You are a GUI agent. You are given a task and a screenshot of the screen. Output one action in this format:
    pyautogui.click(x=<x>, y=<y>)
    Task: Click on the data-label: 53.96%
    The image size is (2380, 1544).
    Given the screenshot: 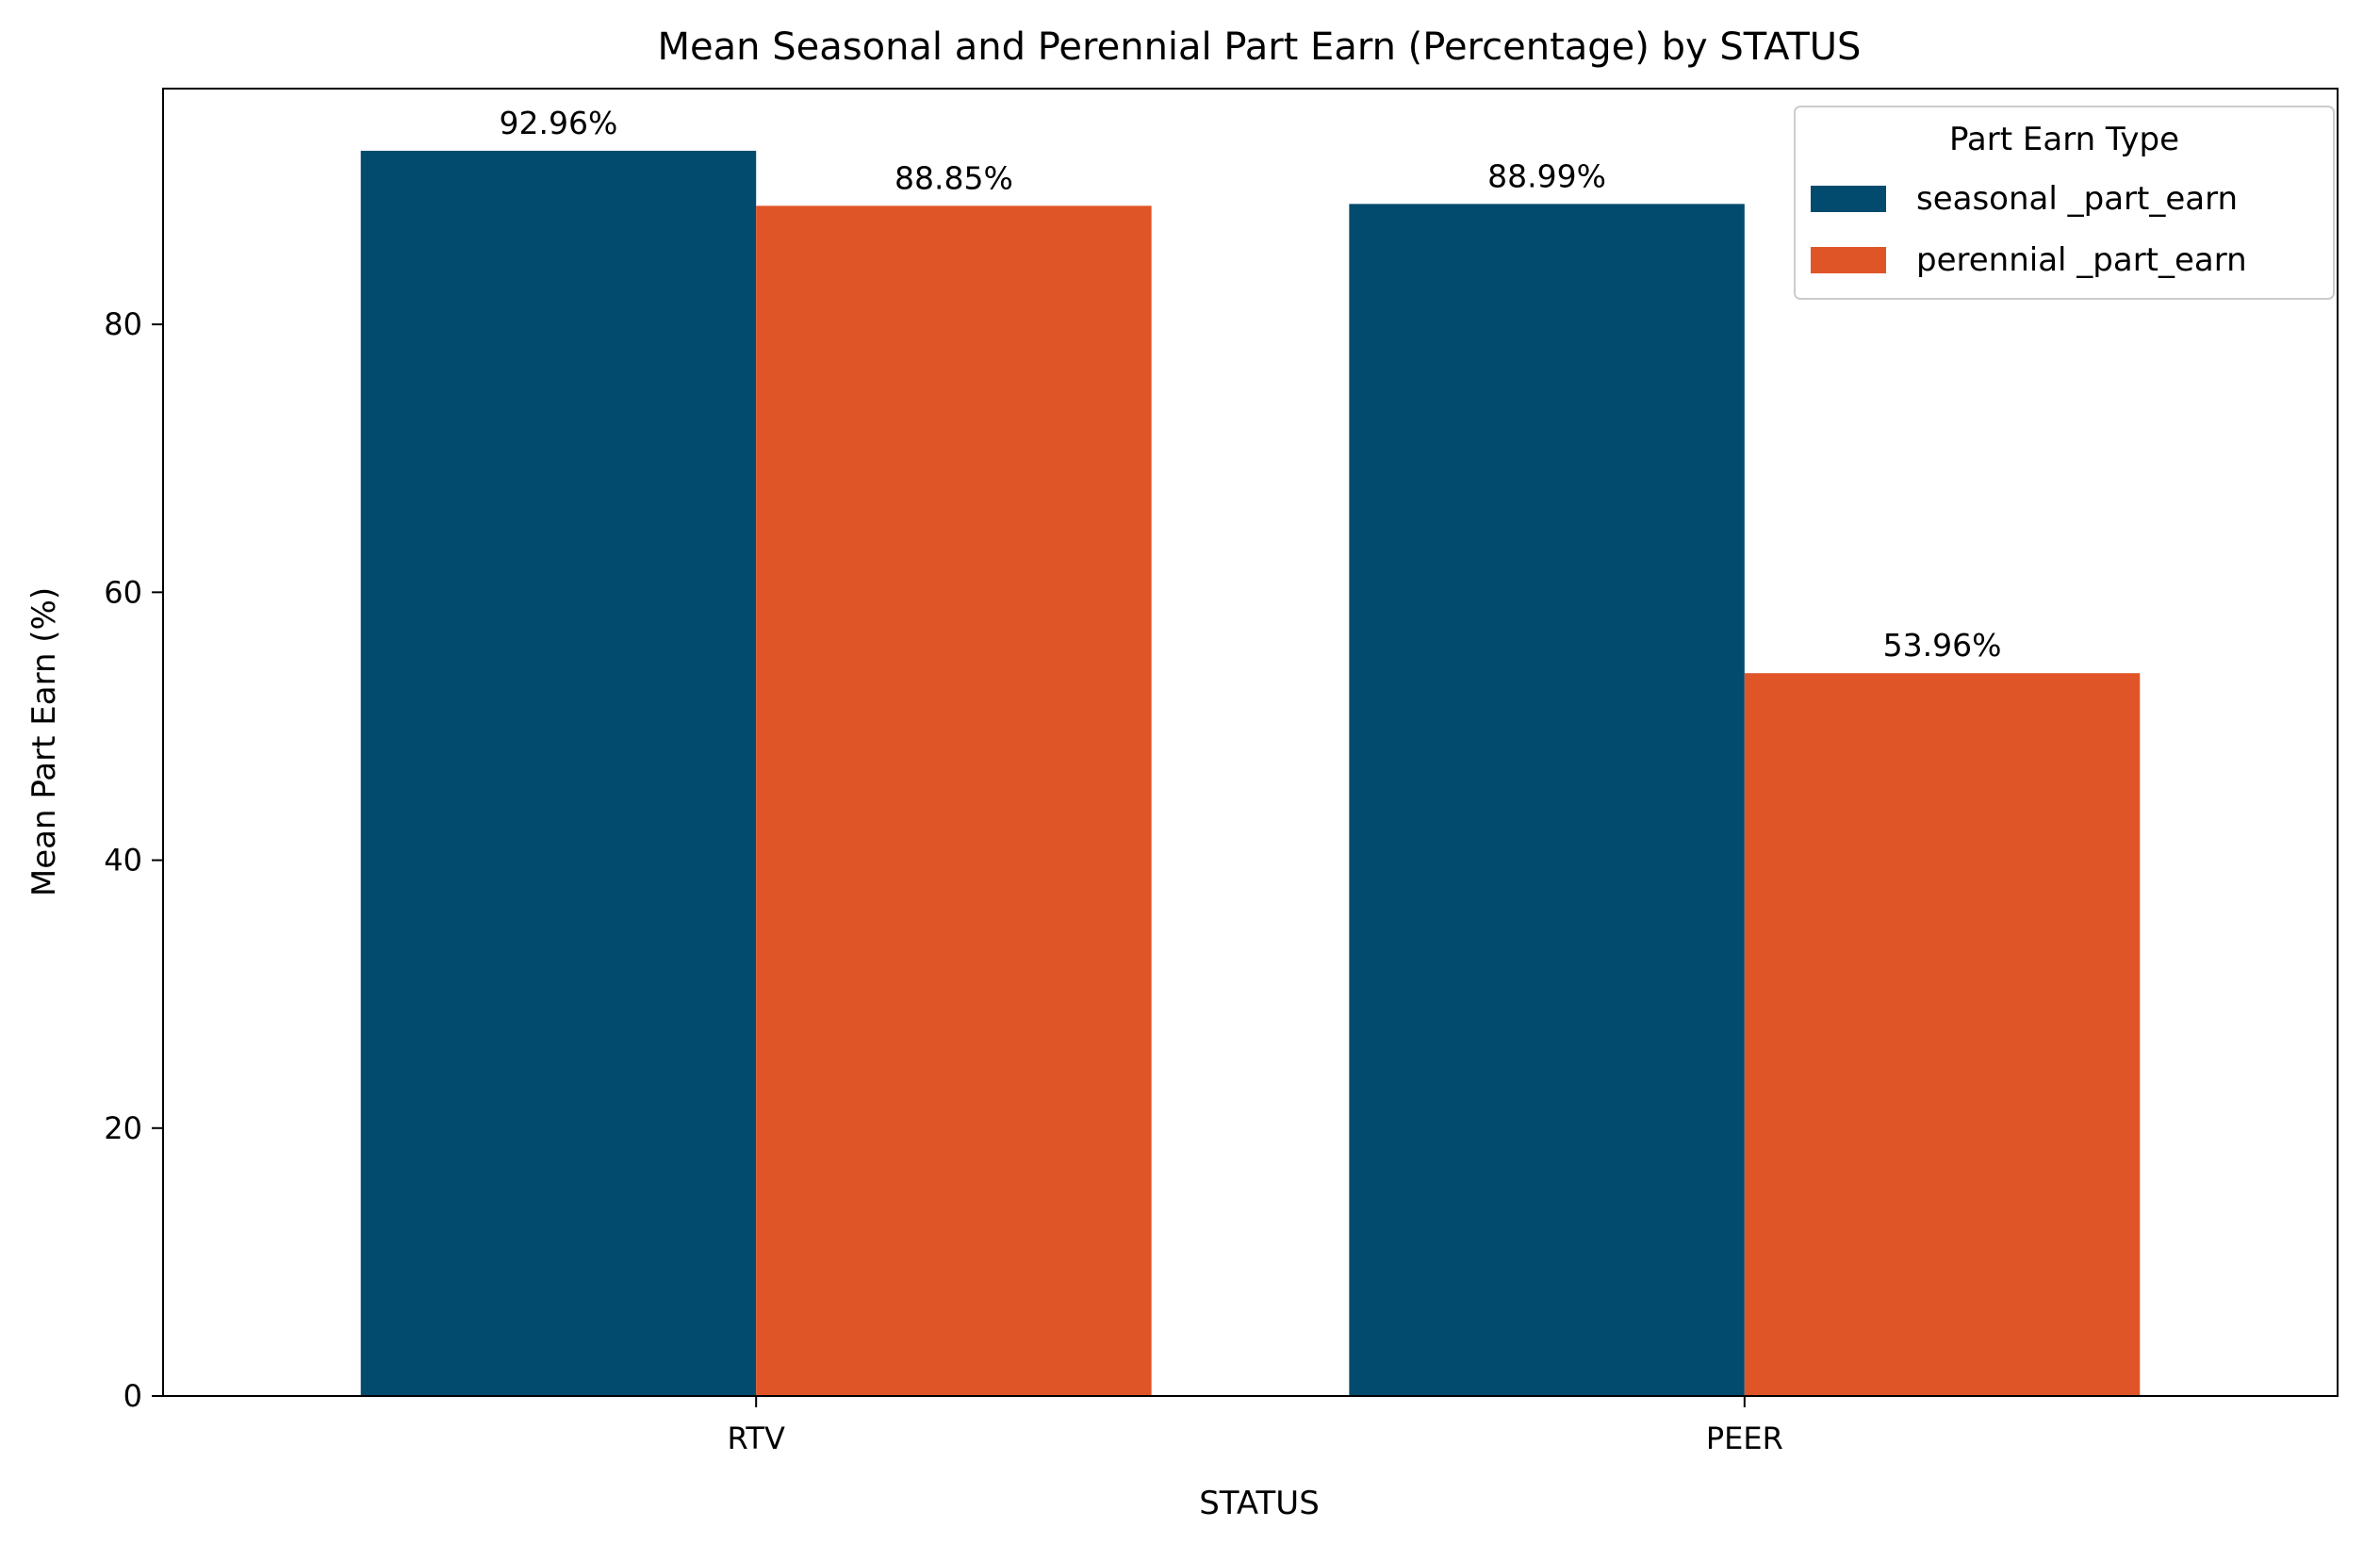 What is the action you would take?
    pyautogui.click(x=1942, y=645)
    